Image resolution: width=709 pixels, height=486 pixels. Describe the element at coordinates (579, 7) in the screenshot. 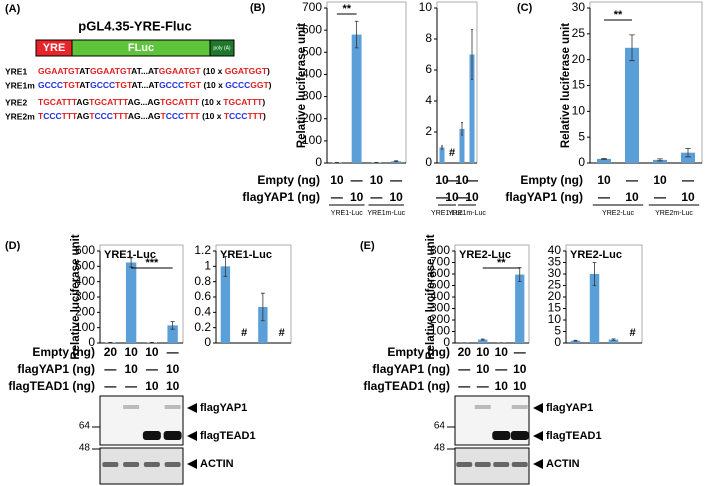

I see `y-tick-label: 30` at that location.